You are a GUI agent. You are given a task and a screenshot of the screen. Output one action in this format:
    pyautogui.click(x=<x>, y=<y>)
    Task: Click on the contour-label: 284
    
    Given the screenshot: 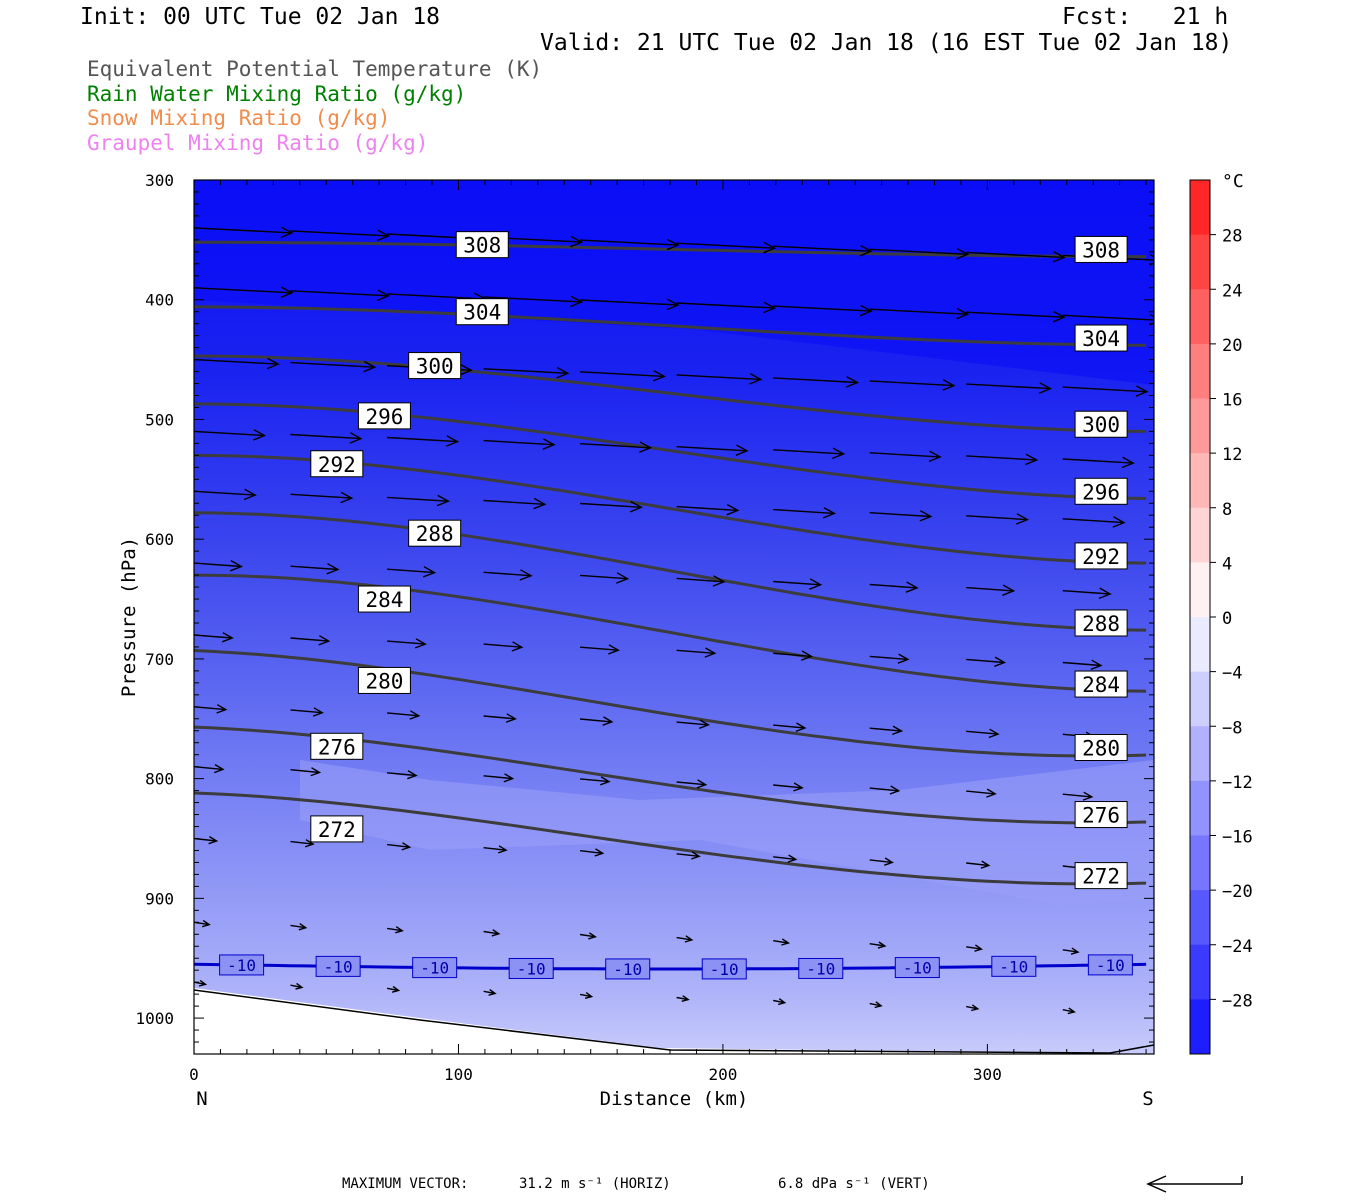 What is the action you would take?
    pyautogui.click(x=1101, y=685)
    